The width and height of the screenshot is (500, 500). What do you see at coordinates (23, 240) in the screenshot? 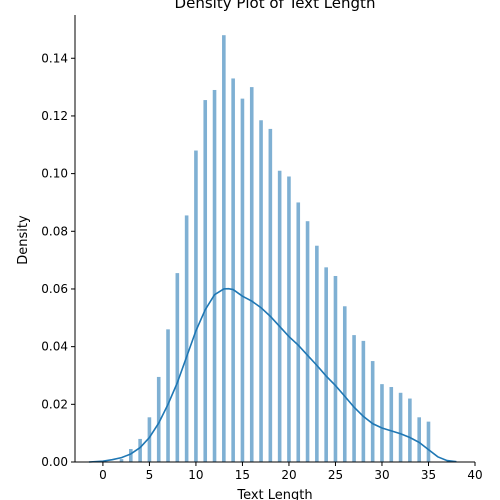
I see `y-axis-title: Density` at bounding box center [23, 240].